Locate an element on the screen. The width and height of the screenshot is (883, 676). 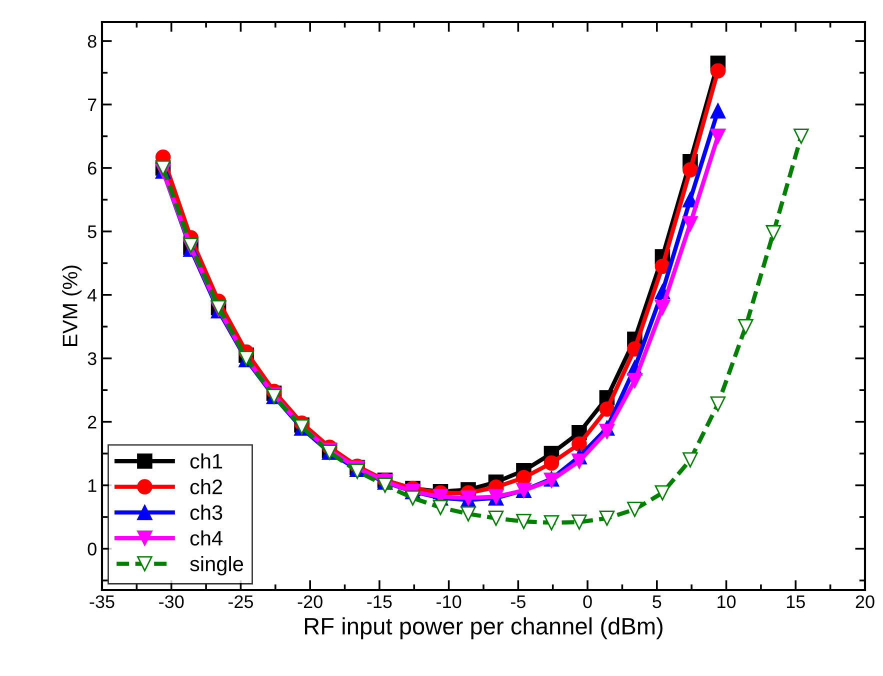
y-axis-title: EVM (%) is located at coordinates (72, 306).